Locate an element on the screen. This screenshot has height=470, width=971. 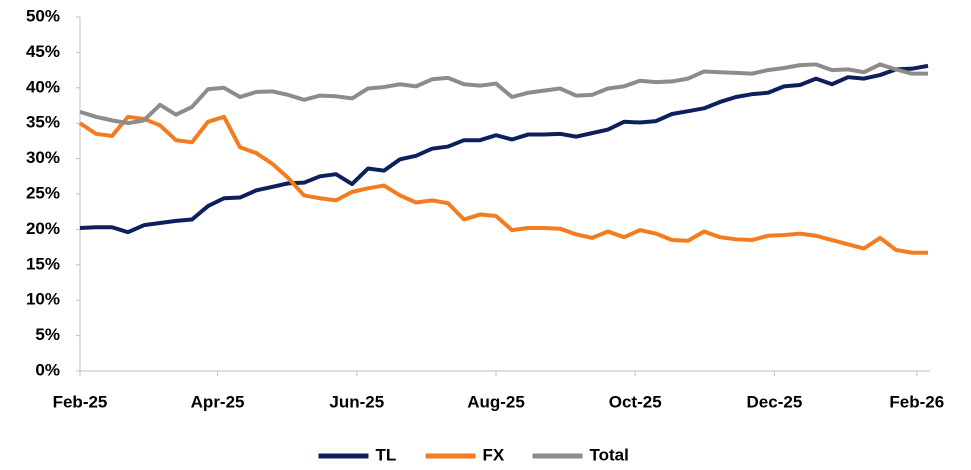
y-tick-label: 25% is located at coordinates (43, 192).